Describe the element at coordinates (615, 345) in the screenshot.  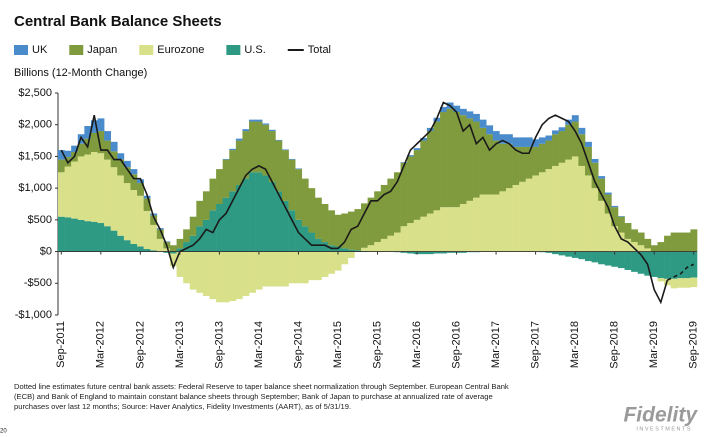
I see `x-tick-label: Sep-2018` at that location.